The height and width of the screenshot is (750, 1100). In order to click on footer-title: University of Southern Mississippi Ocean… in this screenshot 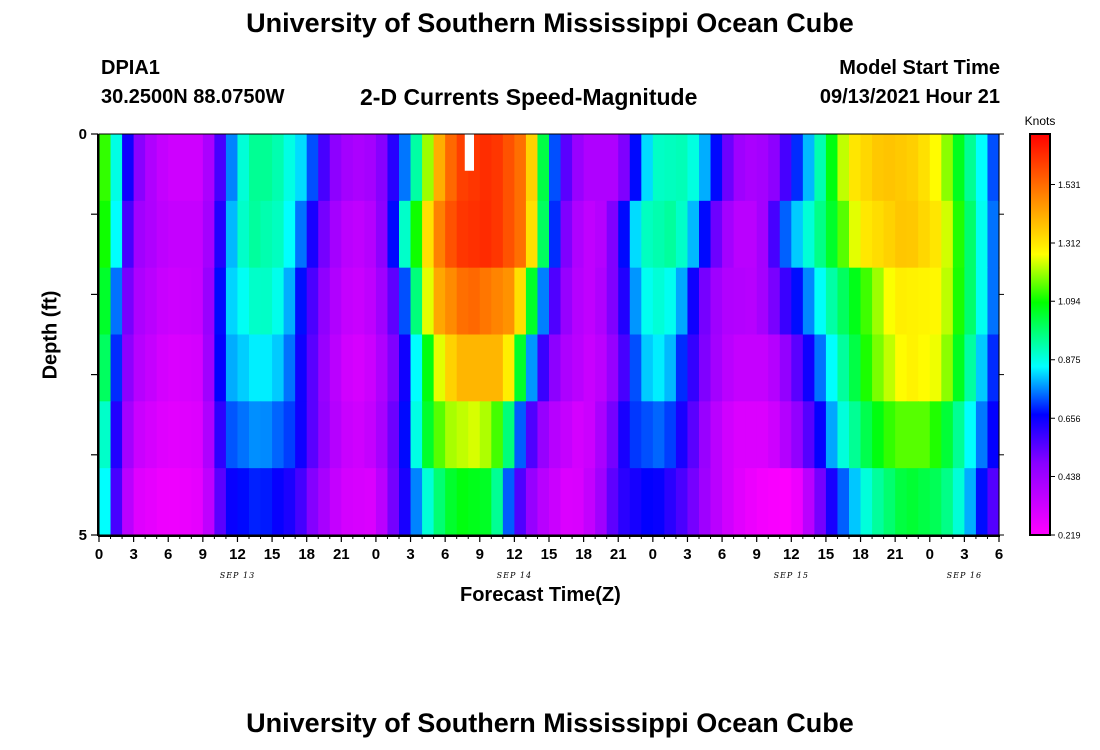, I will do `click(550, 723)`.